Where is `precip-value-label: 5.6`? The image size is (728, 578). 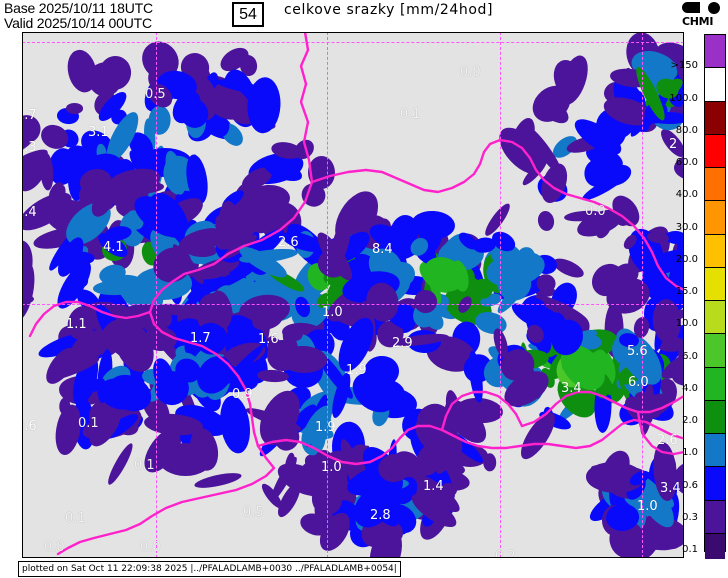
precip-value-label: 5.6 is located at coordinates (637, 351).